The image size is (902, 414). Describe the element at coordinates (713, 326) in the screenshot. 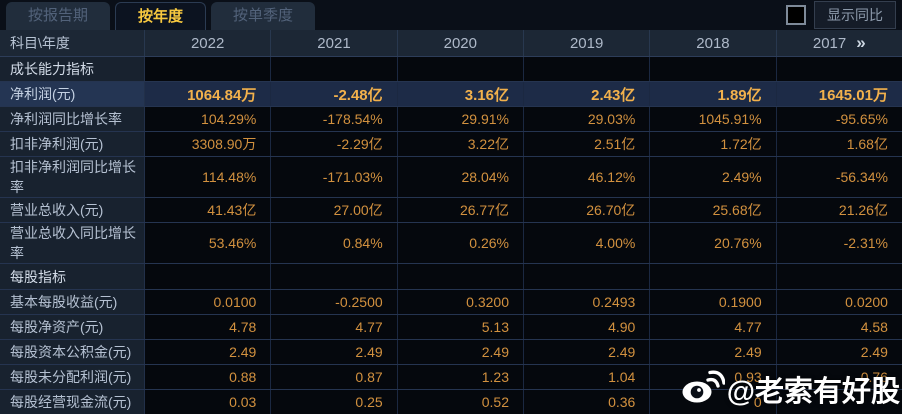

I see `value-cell-2018: 4.77` at that location.